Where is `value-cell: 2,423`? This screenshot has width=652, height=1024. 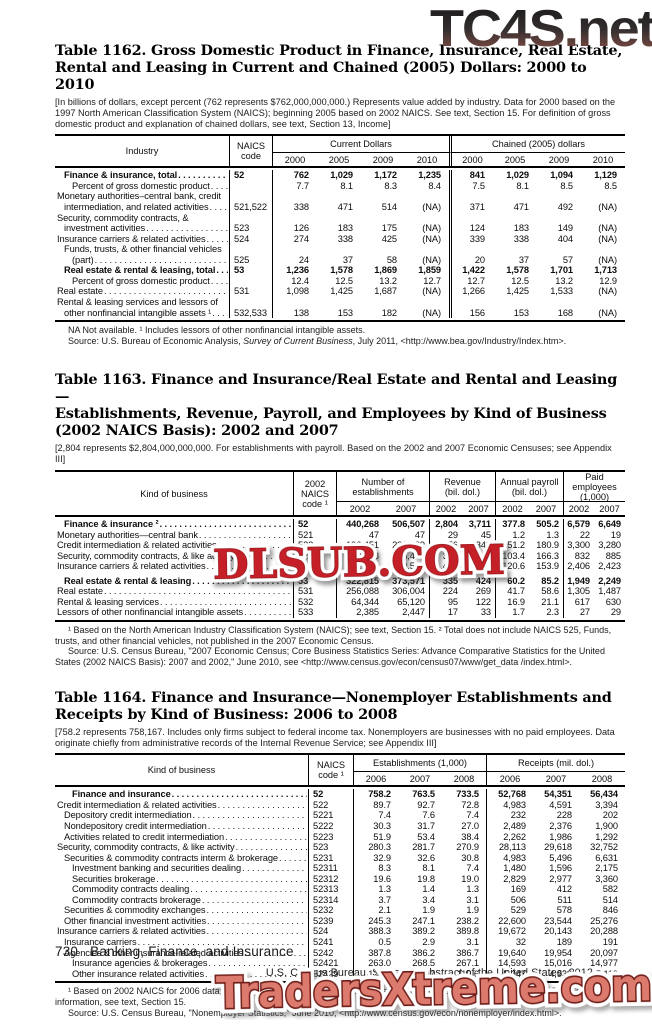
value-cell: 2,423 is located at coordinates (609, 566).